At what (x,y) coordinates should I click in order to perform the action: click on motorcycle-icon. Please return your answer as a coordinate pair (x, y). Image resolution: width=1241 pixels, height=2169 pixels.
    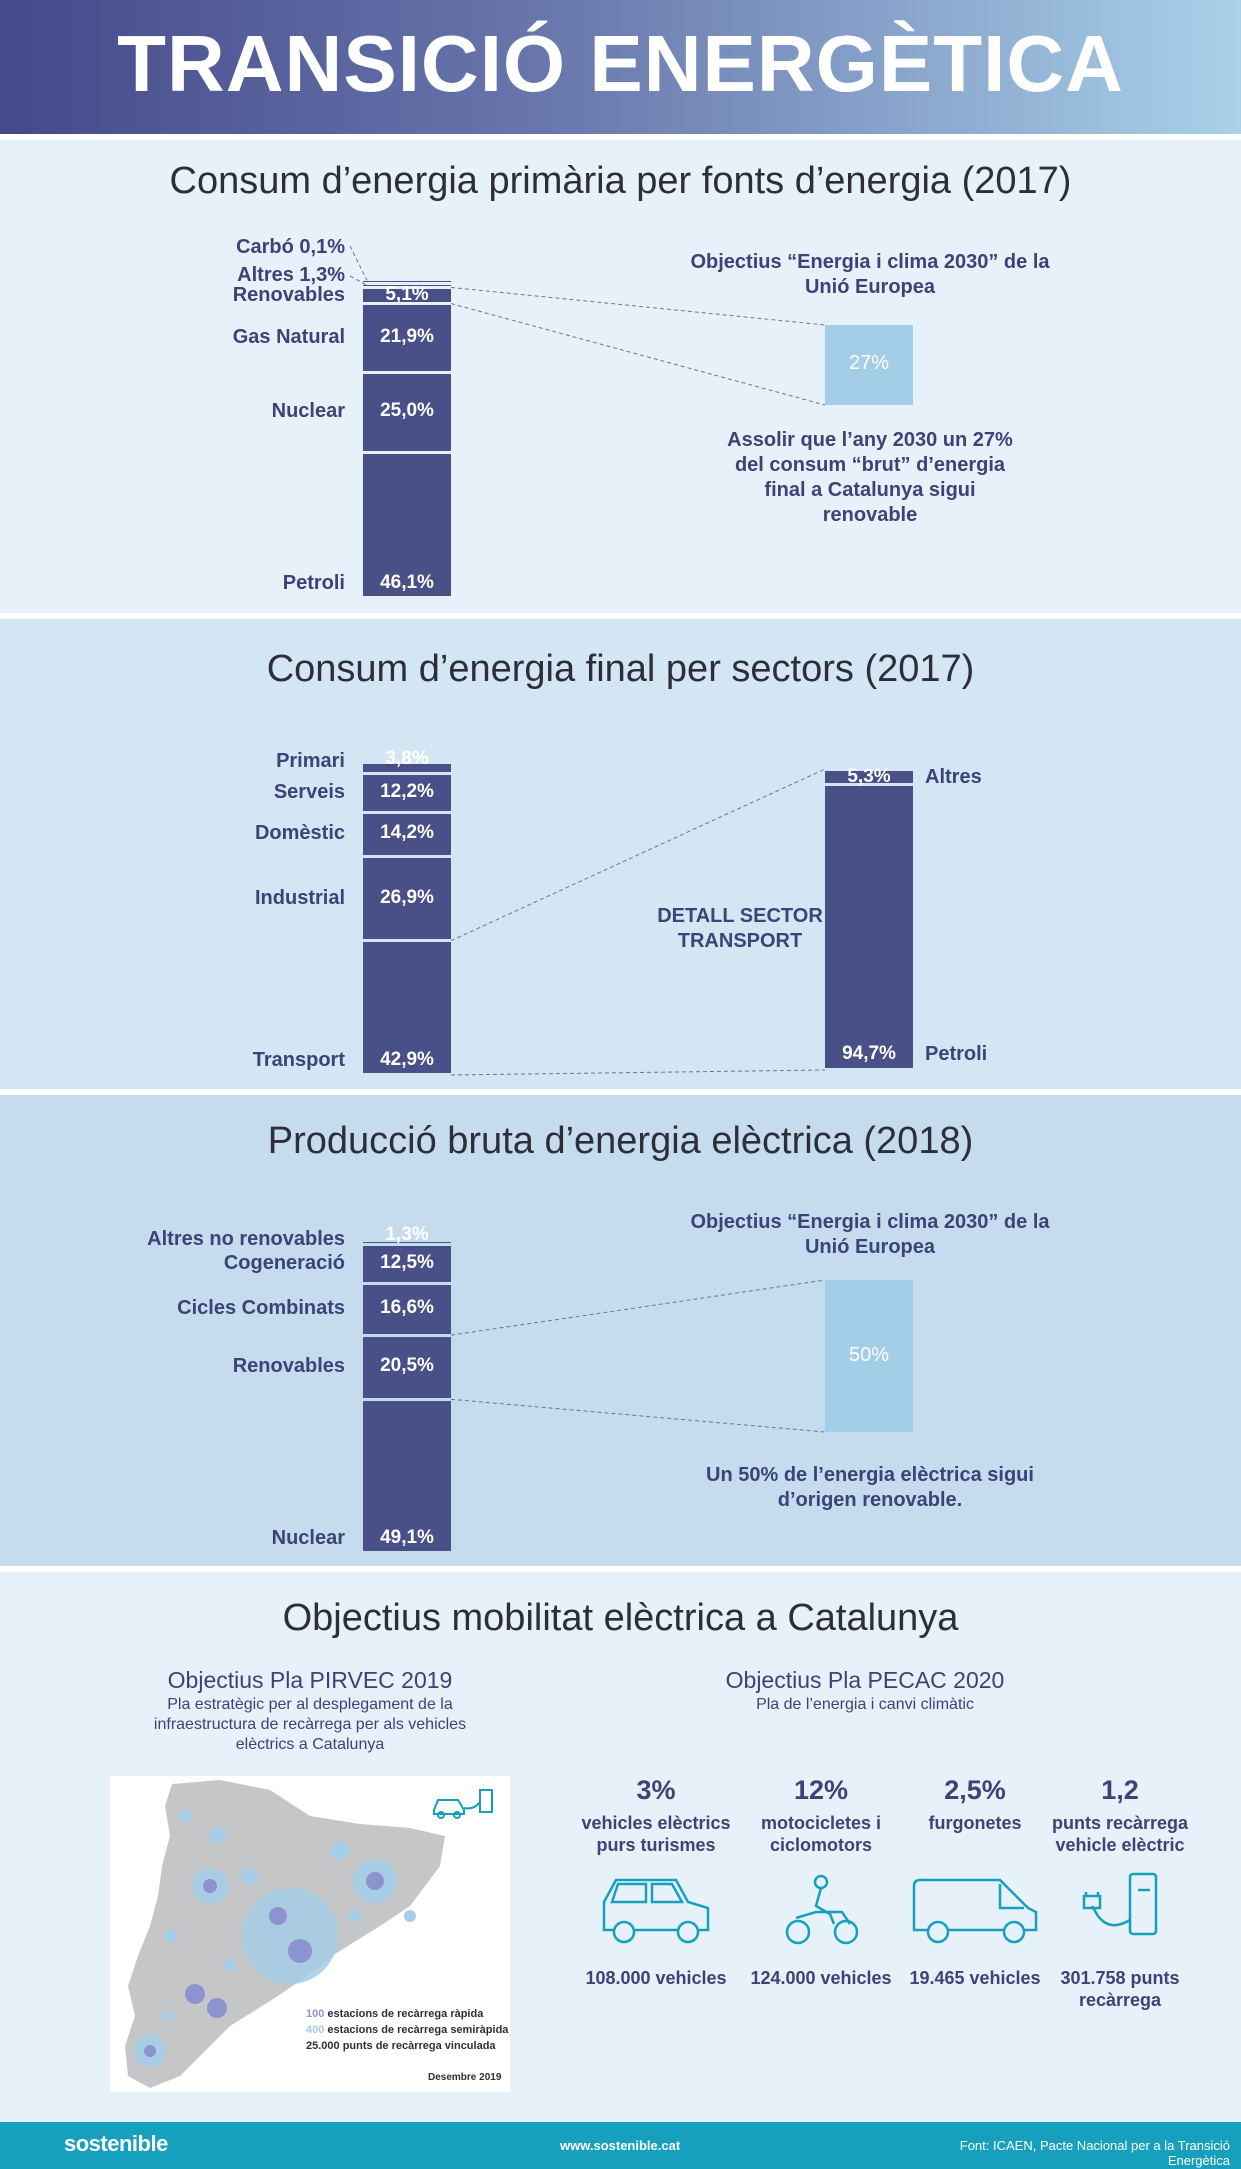
    Looking at the image, I should click on (822, 1909).